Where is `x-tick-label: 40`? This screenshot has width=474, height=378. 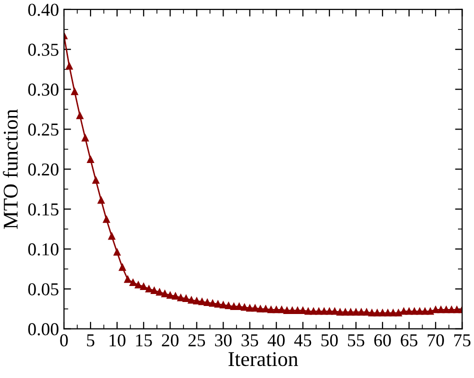
x-tick-label: 40 is located at coordinates (276, 340).